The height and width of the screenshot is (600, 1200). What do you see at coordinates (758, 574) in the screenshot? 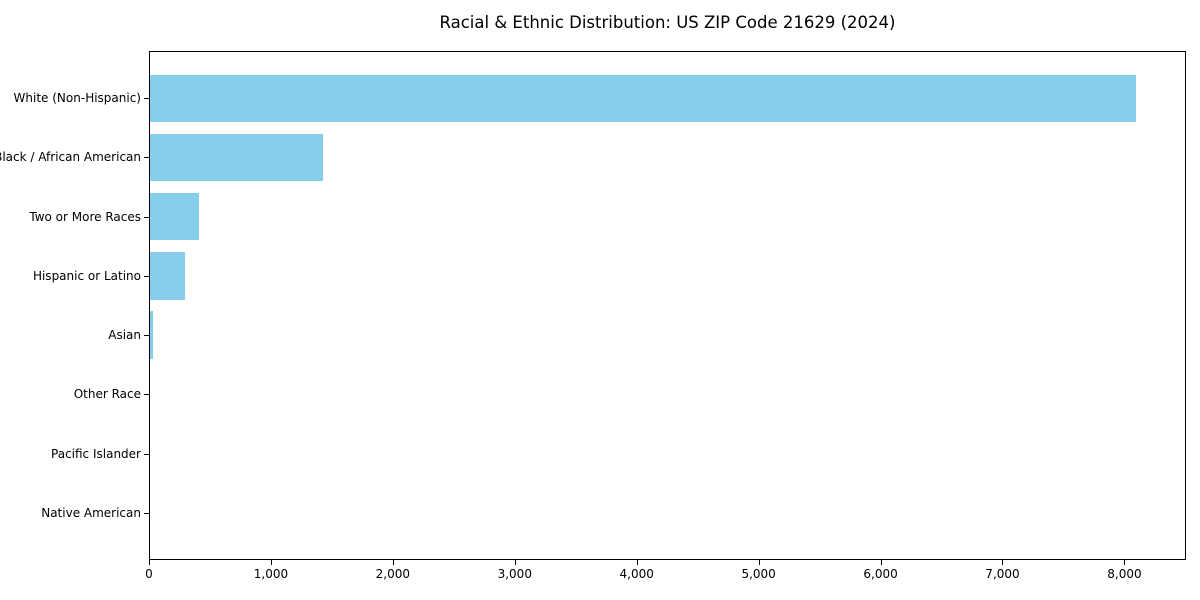
I see `xtick-label: 5,000` at bounding box center [758, 574].